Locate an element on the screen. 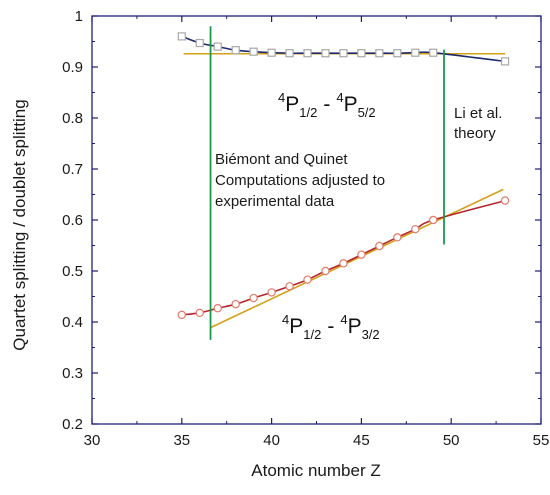  lower-term-t2: P is located at coordinates (355, 326).